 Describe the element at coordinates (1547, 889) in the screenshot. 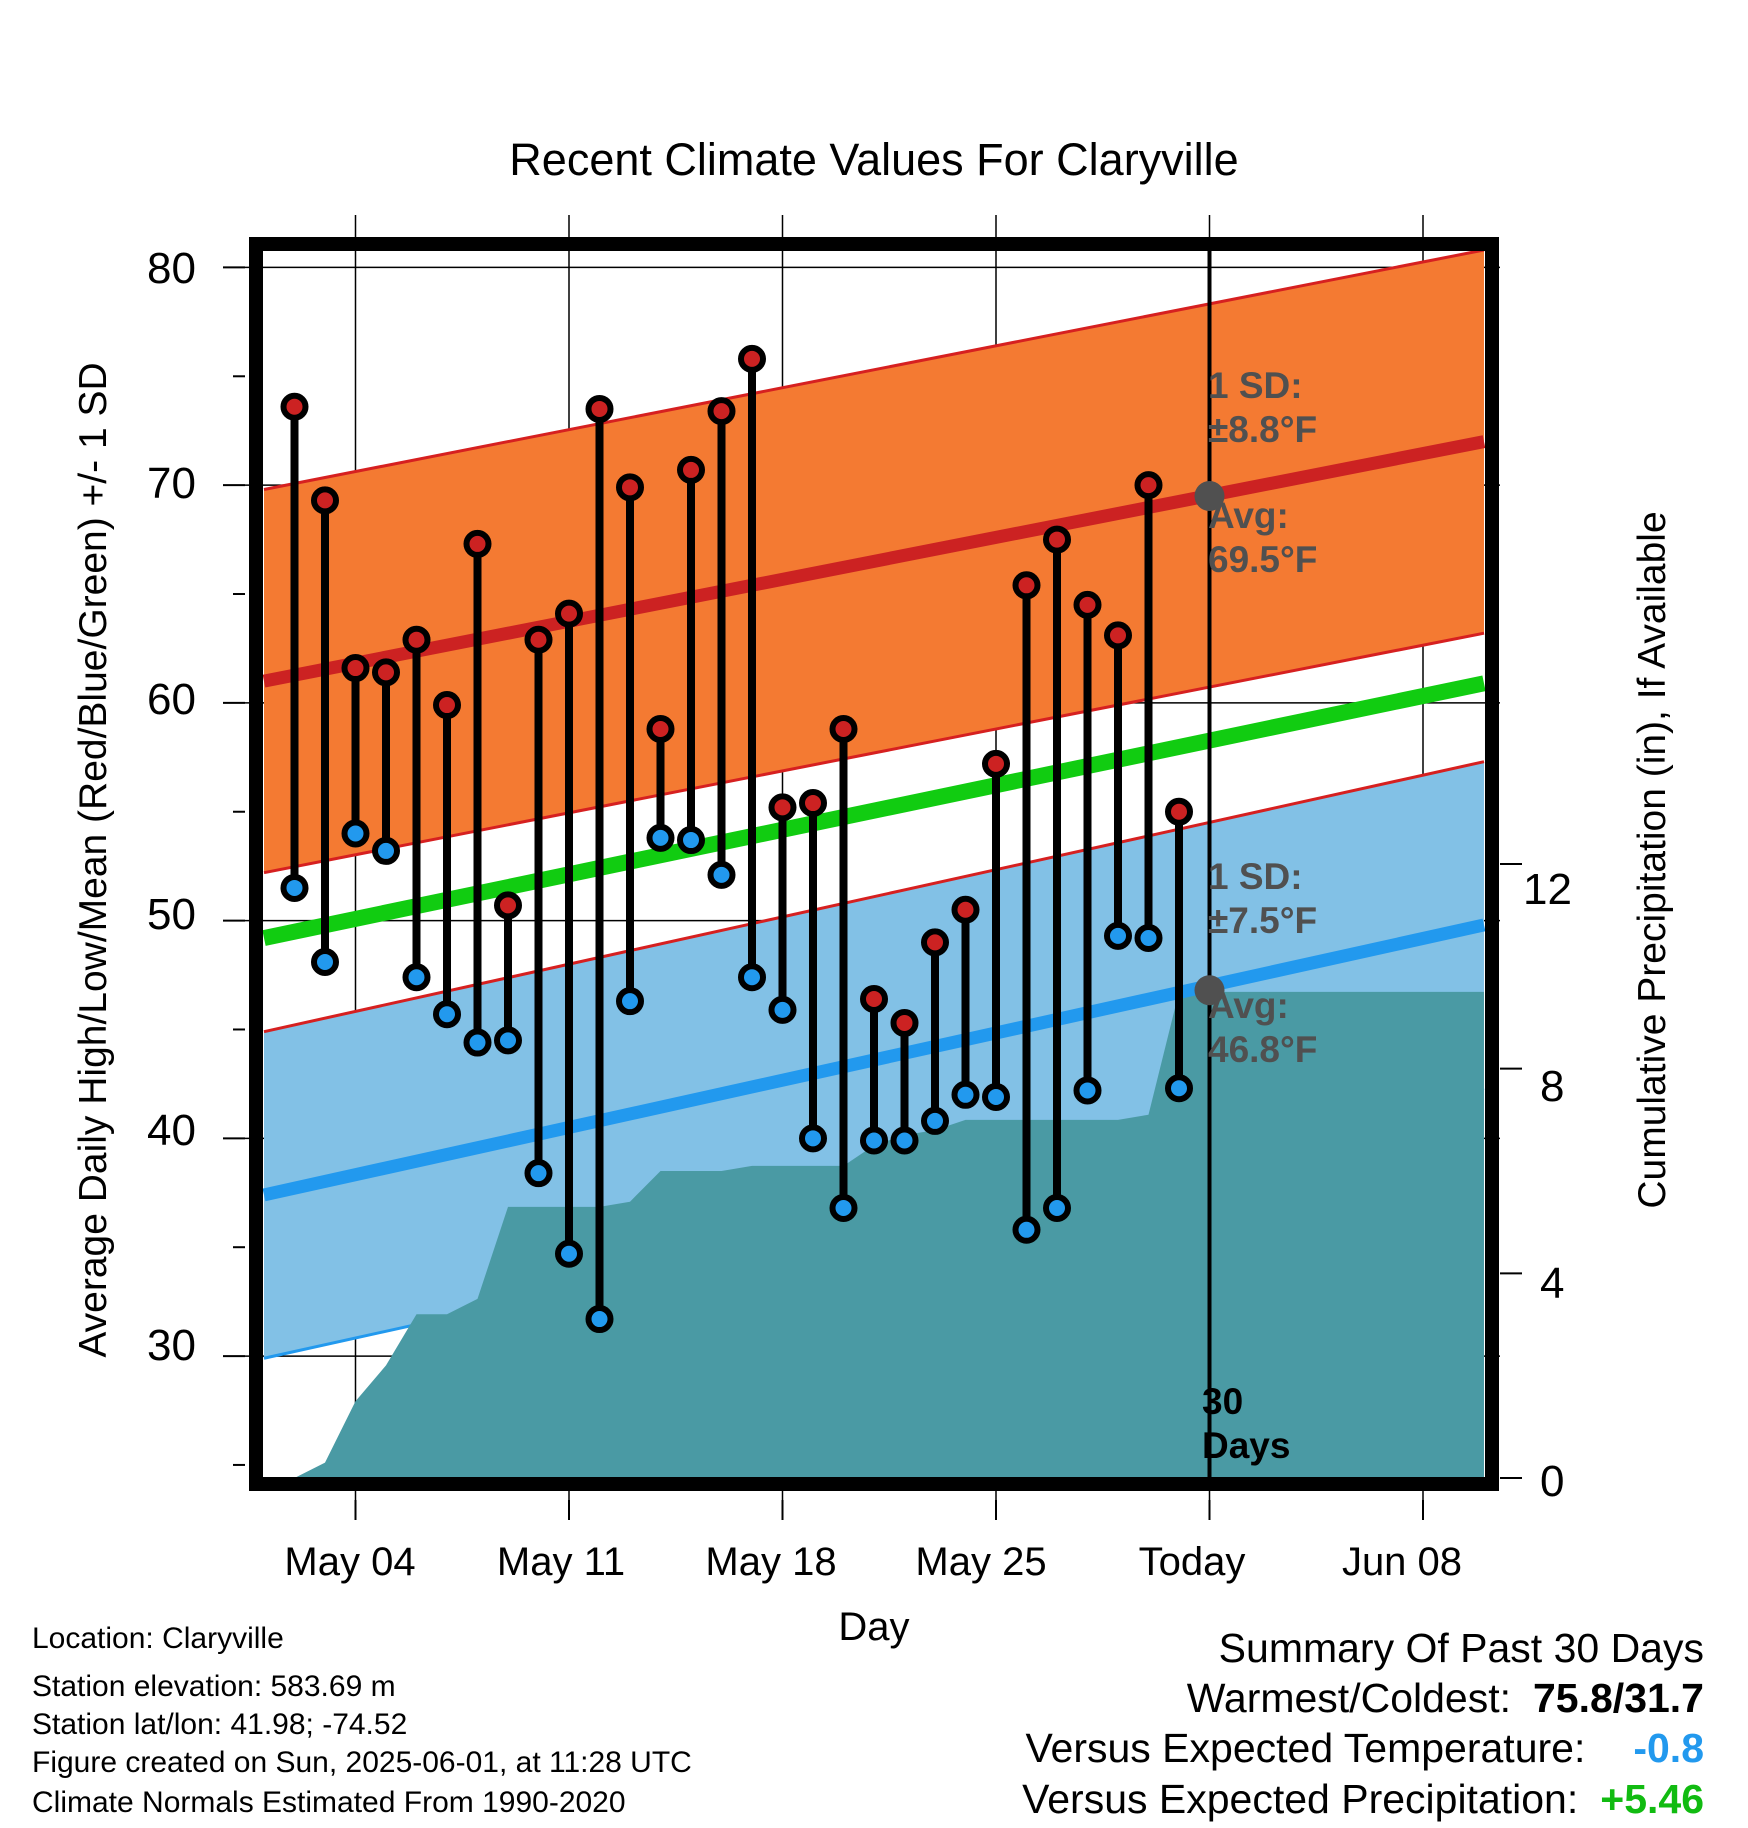

I see `y2-tick-label: 12` at that location.